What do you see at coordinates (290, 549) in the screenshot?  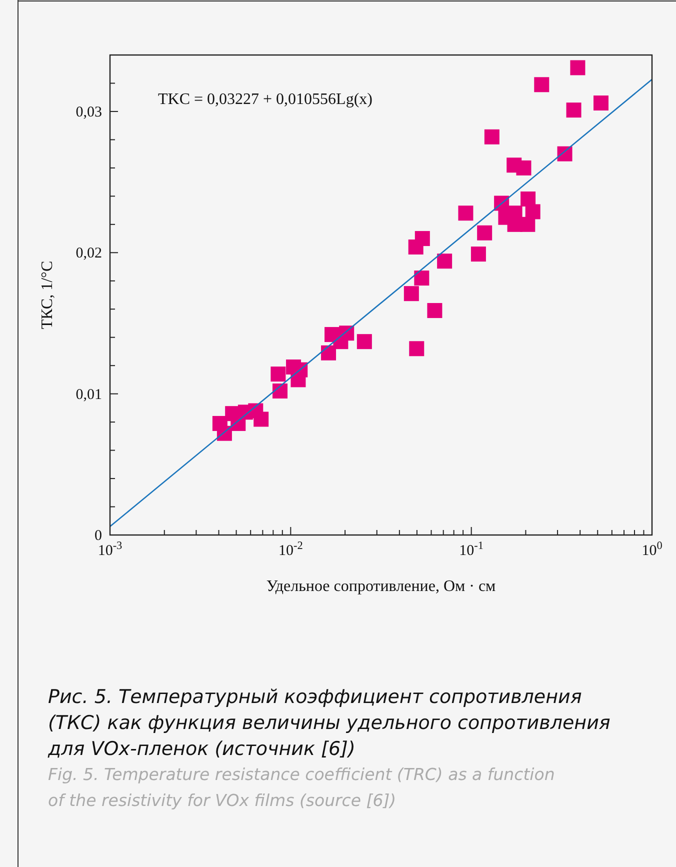 I see `x-tick-label: 10$^{-2}$` at bounding box center [290, 549].